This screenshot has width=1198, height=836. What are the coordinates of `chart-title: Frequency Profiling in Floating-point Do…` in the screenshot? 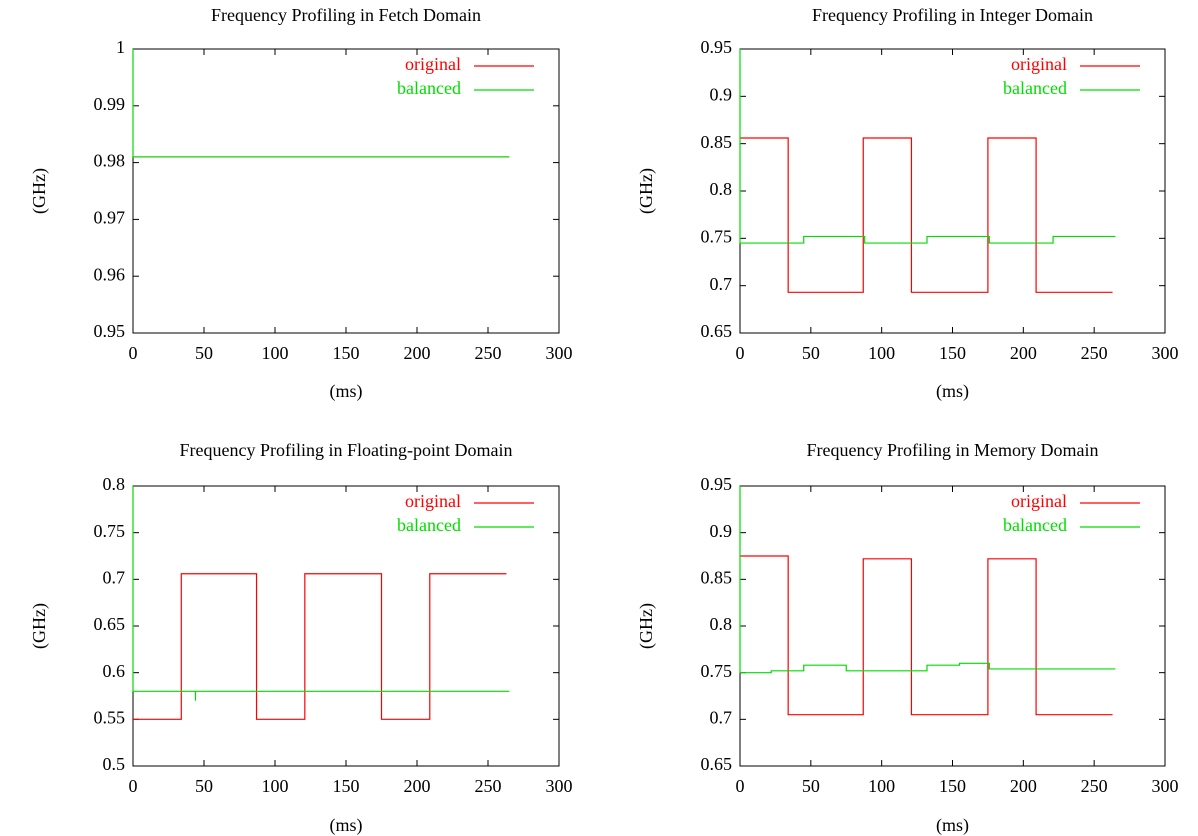 It's located at (346, 450).